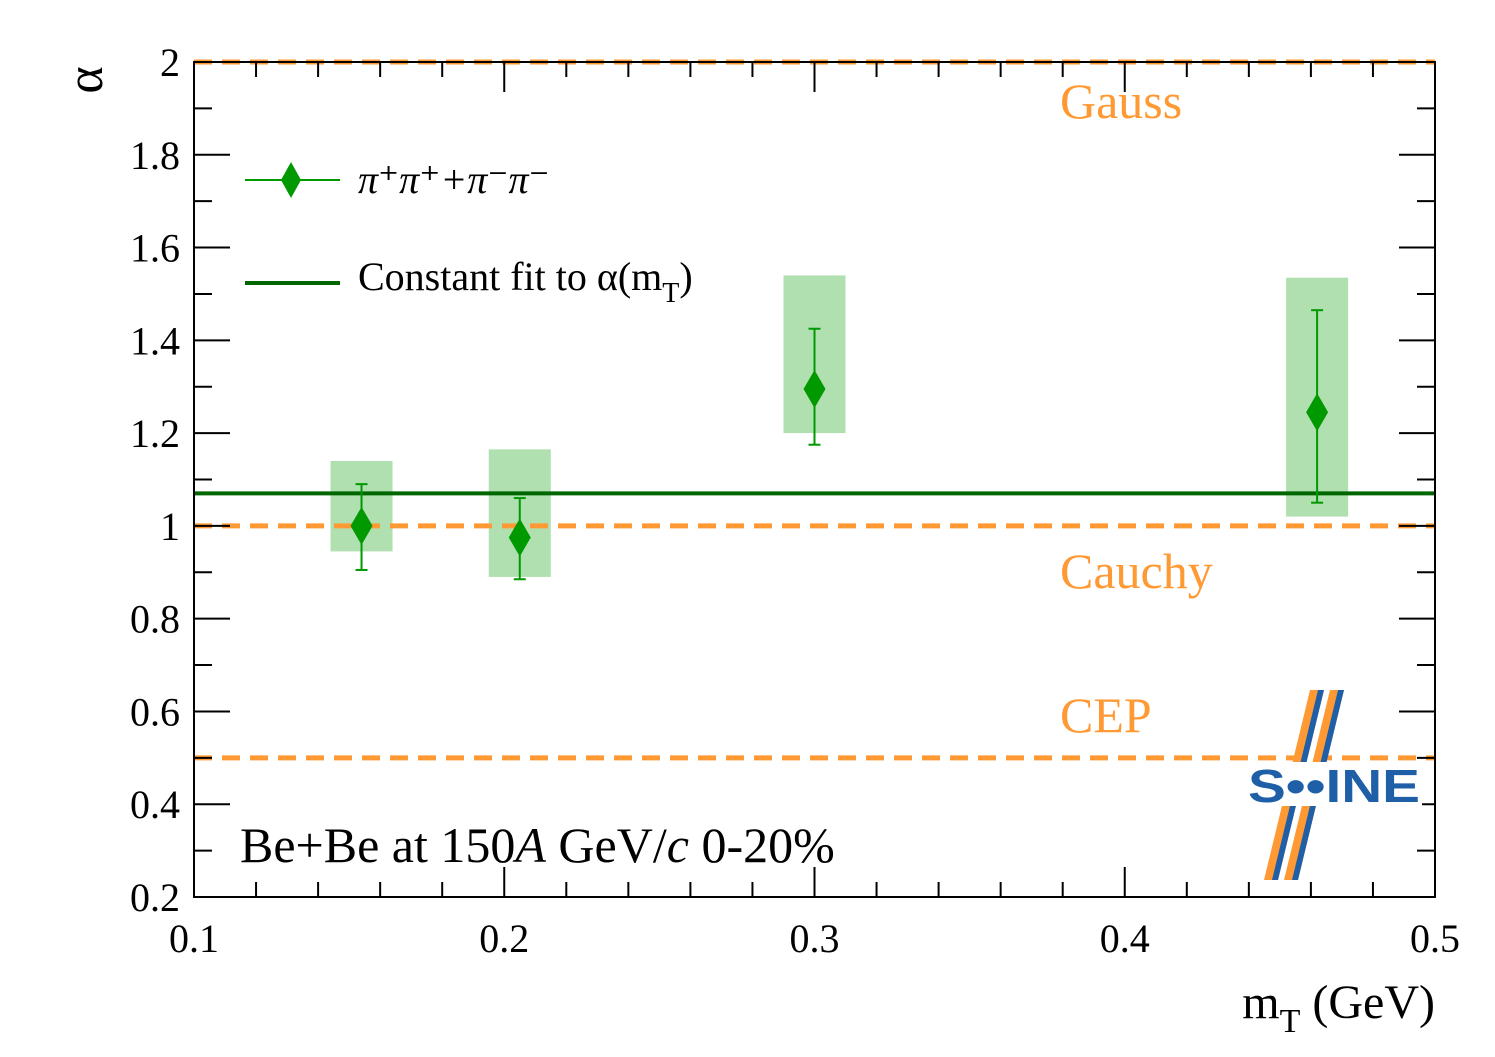 The image size is (1495, 1057). Describe the element at coordinates (155, 155) in the screenshot. I see `y-tick-label-1.8: 1.8` at that location.